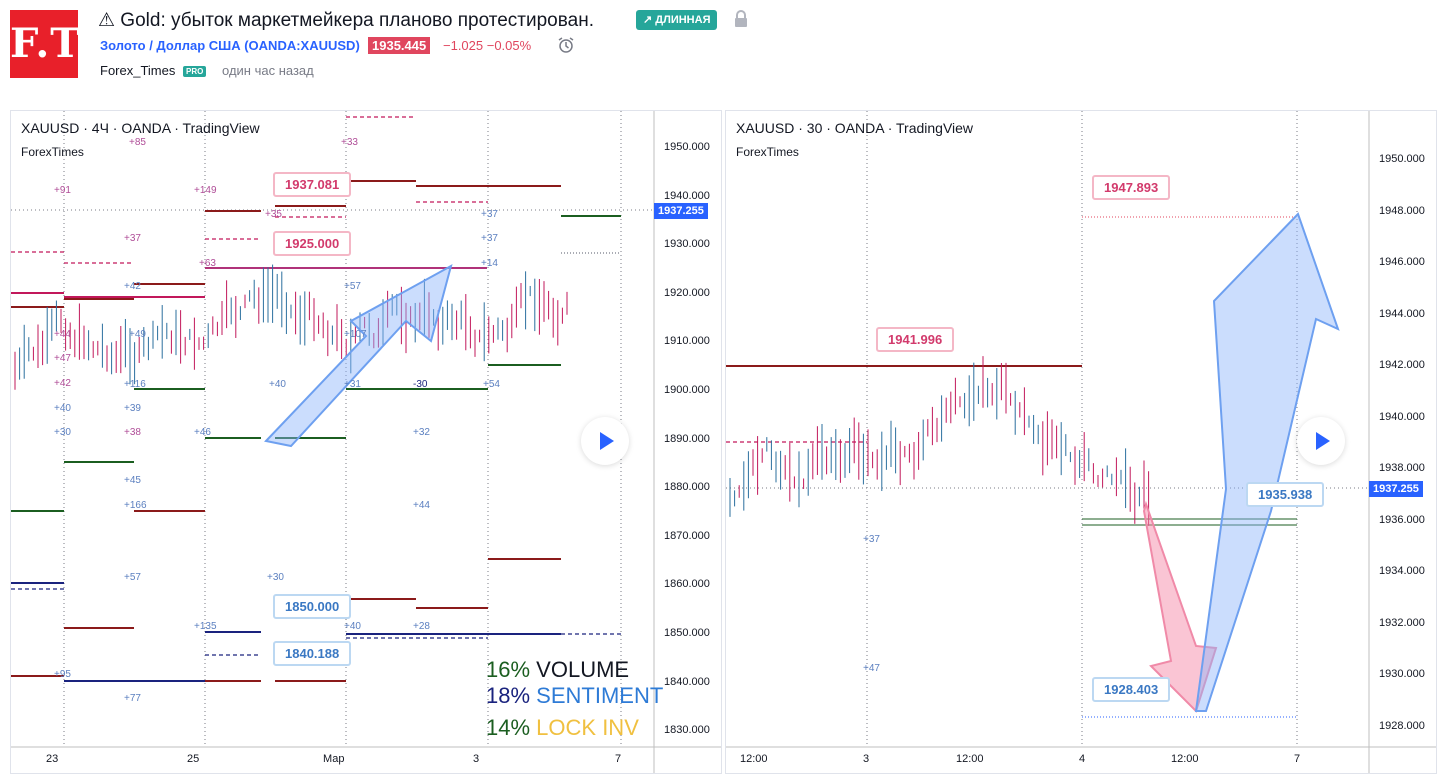  Describe the element at coordinates (312, 184) in the screenshot. I see `annotation-1937: 1937.081` at that location.